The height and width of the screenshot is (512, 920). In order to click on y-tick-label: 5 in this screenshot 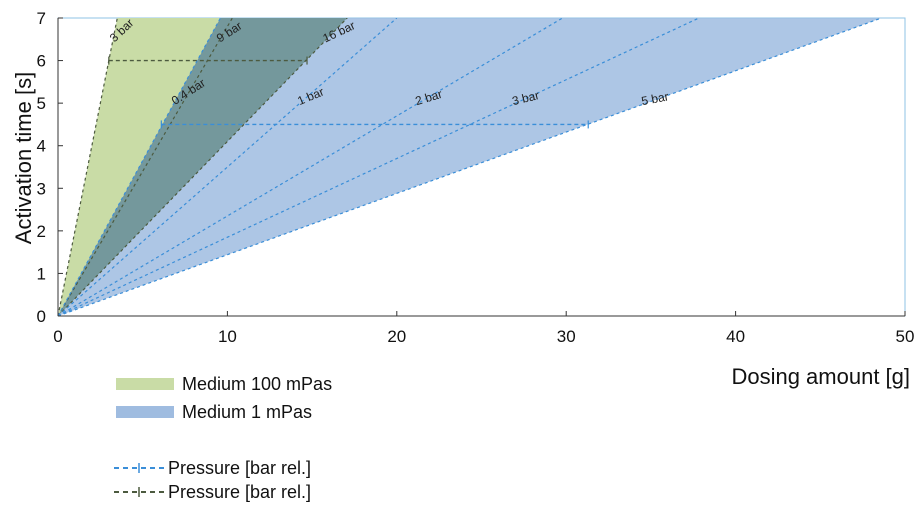, I will do `click(41, 103)`.